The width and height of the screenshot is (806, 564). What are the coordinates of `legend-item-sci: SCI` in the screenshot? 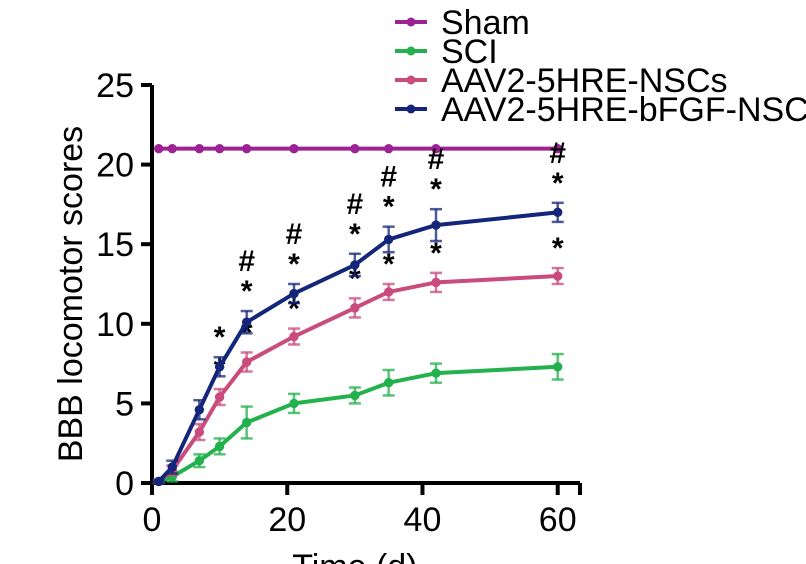 It's located at (446, 52).